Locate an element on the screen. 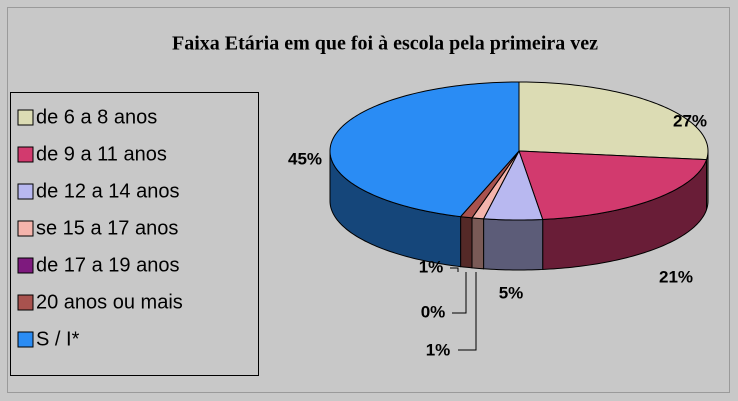 This screenshot has height=401, width=738. legend-label: se 15 a 17 anos is located at coordinates (107, 228).